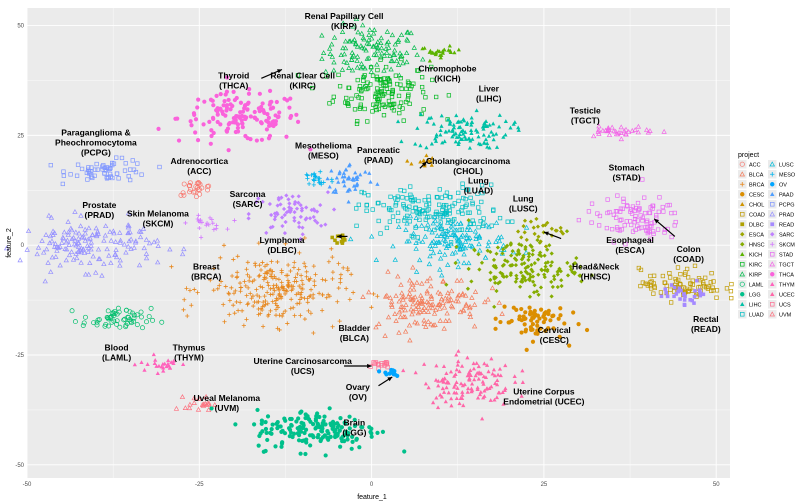 This screenshot has height=504, width=800. What do you see at coordinates (648, 132) in the screenshot?
I see `point-tgct` at bounding box center [648, 132].